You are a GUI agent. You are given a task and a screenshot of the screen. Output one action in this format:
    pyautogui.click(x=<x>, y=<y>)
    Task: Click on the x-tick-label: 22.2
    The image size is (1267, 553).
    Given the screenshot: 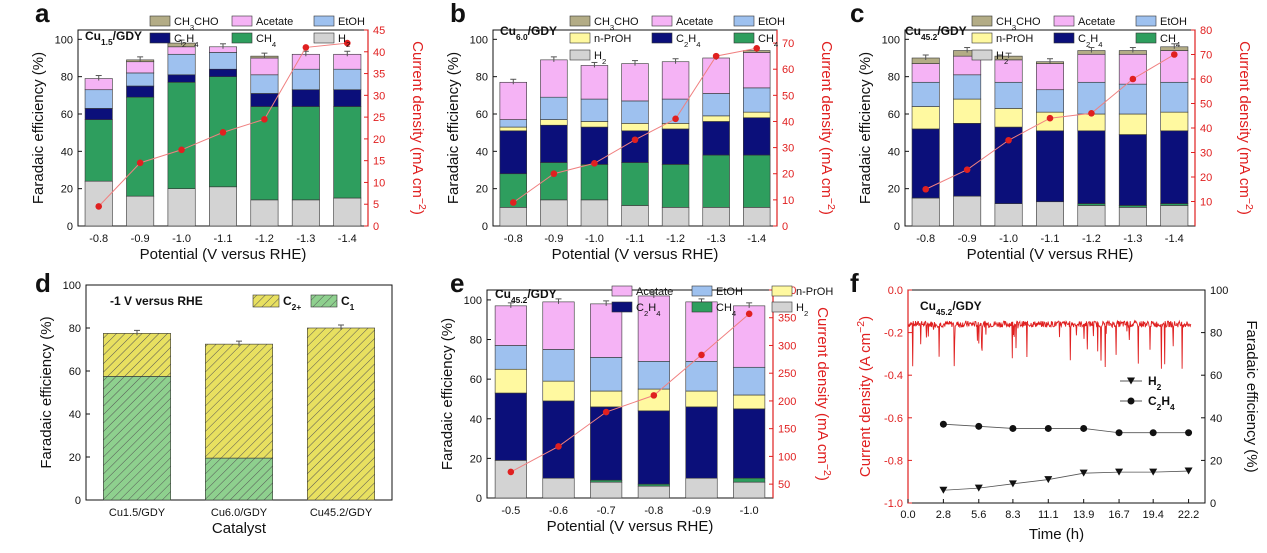 What is the action you would take?
    pyautogui.click(x=1188, y=515)
    